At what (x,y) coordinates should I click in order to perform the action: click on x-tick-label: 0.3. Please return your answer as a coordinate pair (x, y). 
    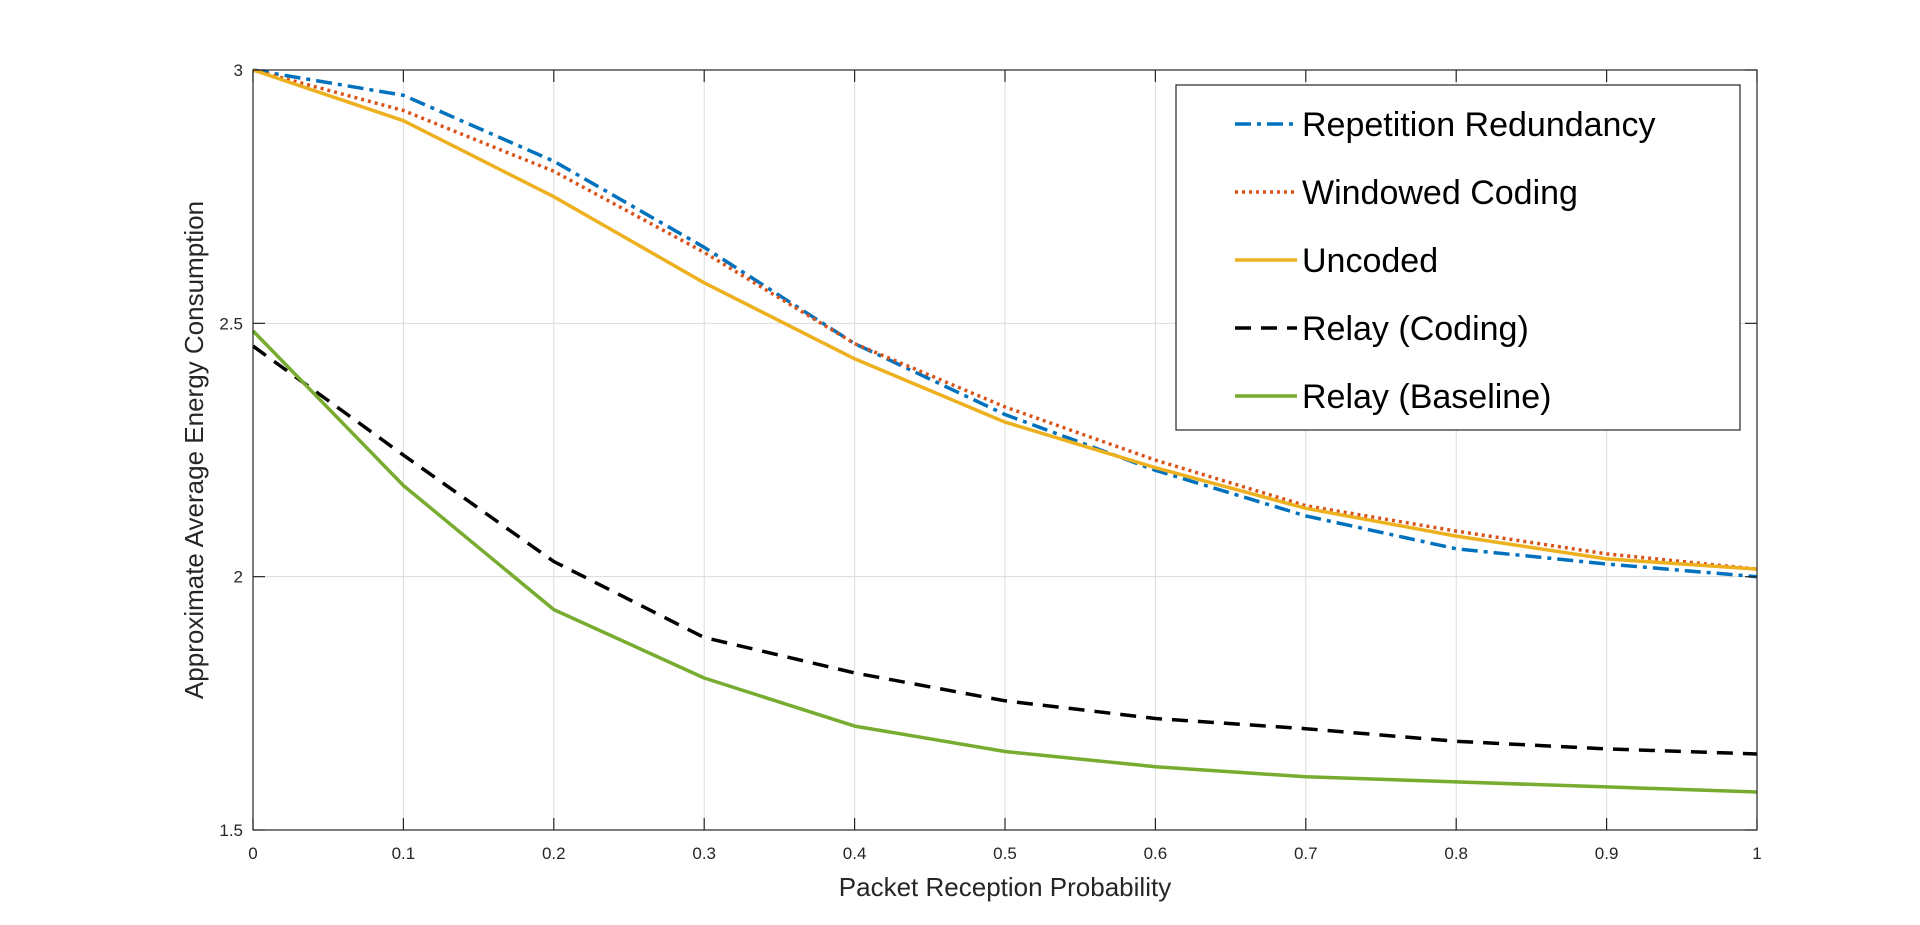
    Looking at the image, I should click on (704, 853).